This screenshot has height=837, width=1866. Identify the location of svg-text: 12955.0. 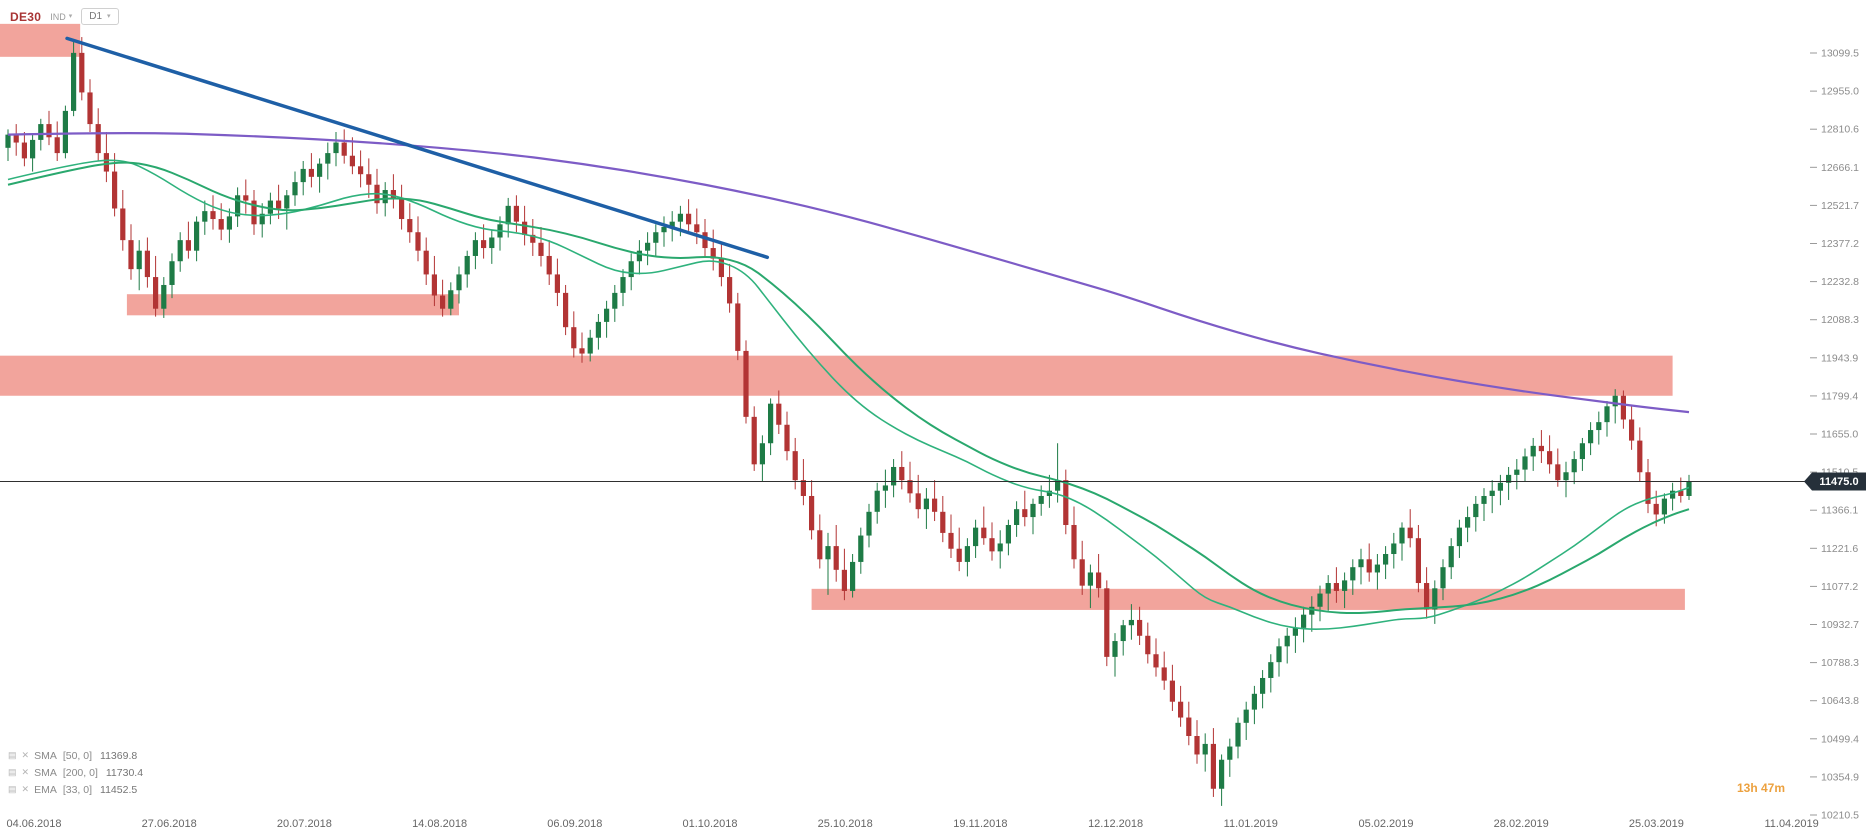
(1840, 92).